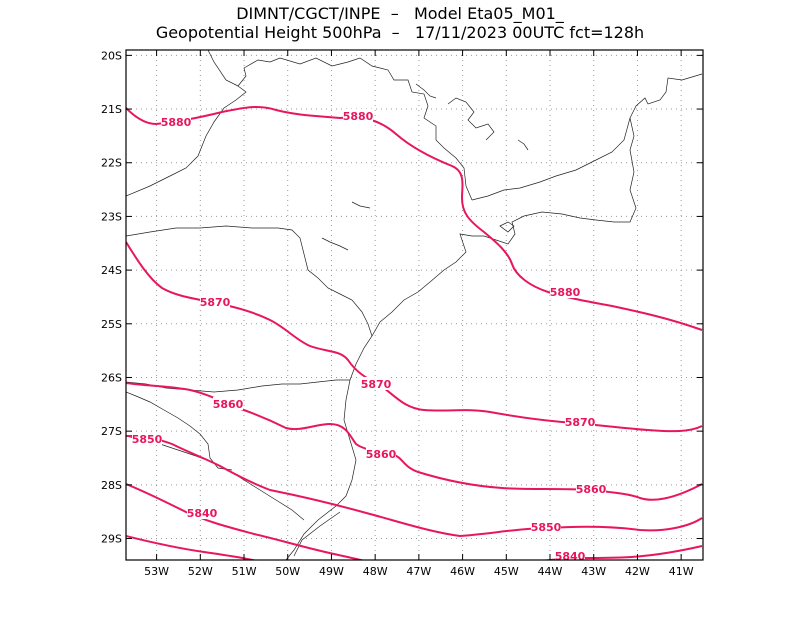 This screenshot has height=618, width=800. Describe the element at coordinates (551, 159) in the screenshot. I see `border-mg-rj` at that location.